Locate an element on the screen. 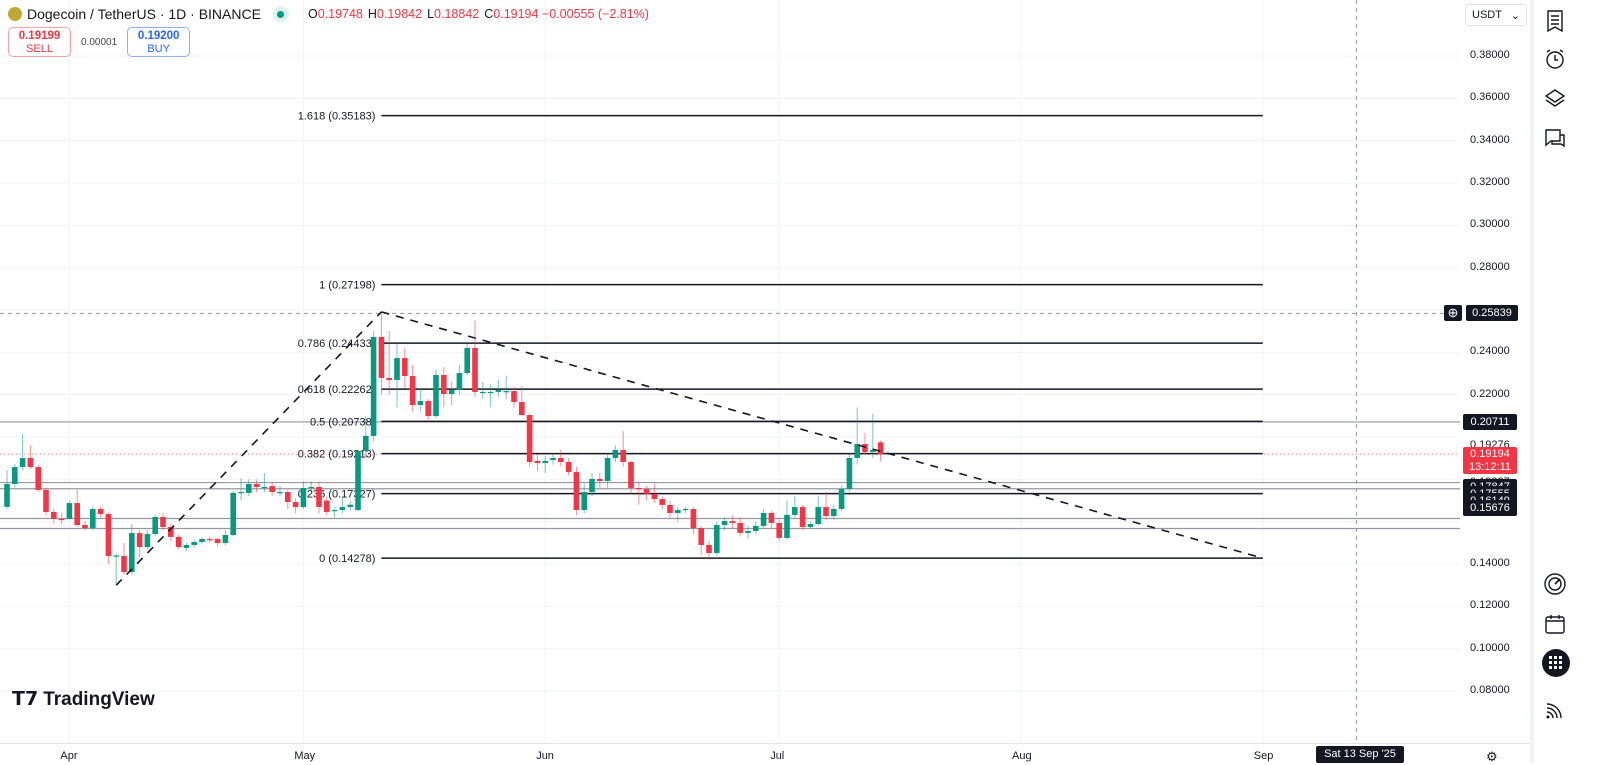  symbol-title: Dogecoin / TetherUS · 1D · BINANCE is located at coordinates (144, 14).